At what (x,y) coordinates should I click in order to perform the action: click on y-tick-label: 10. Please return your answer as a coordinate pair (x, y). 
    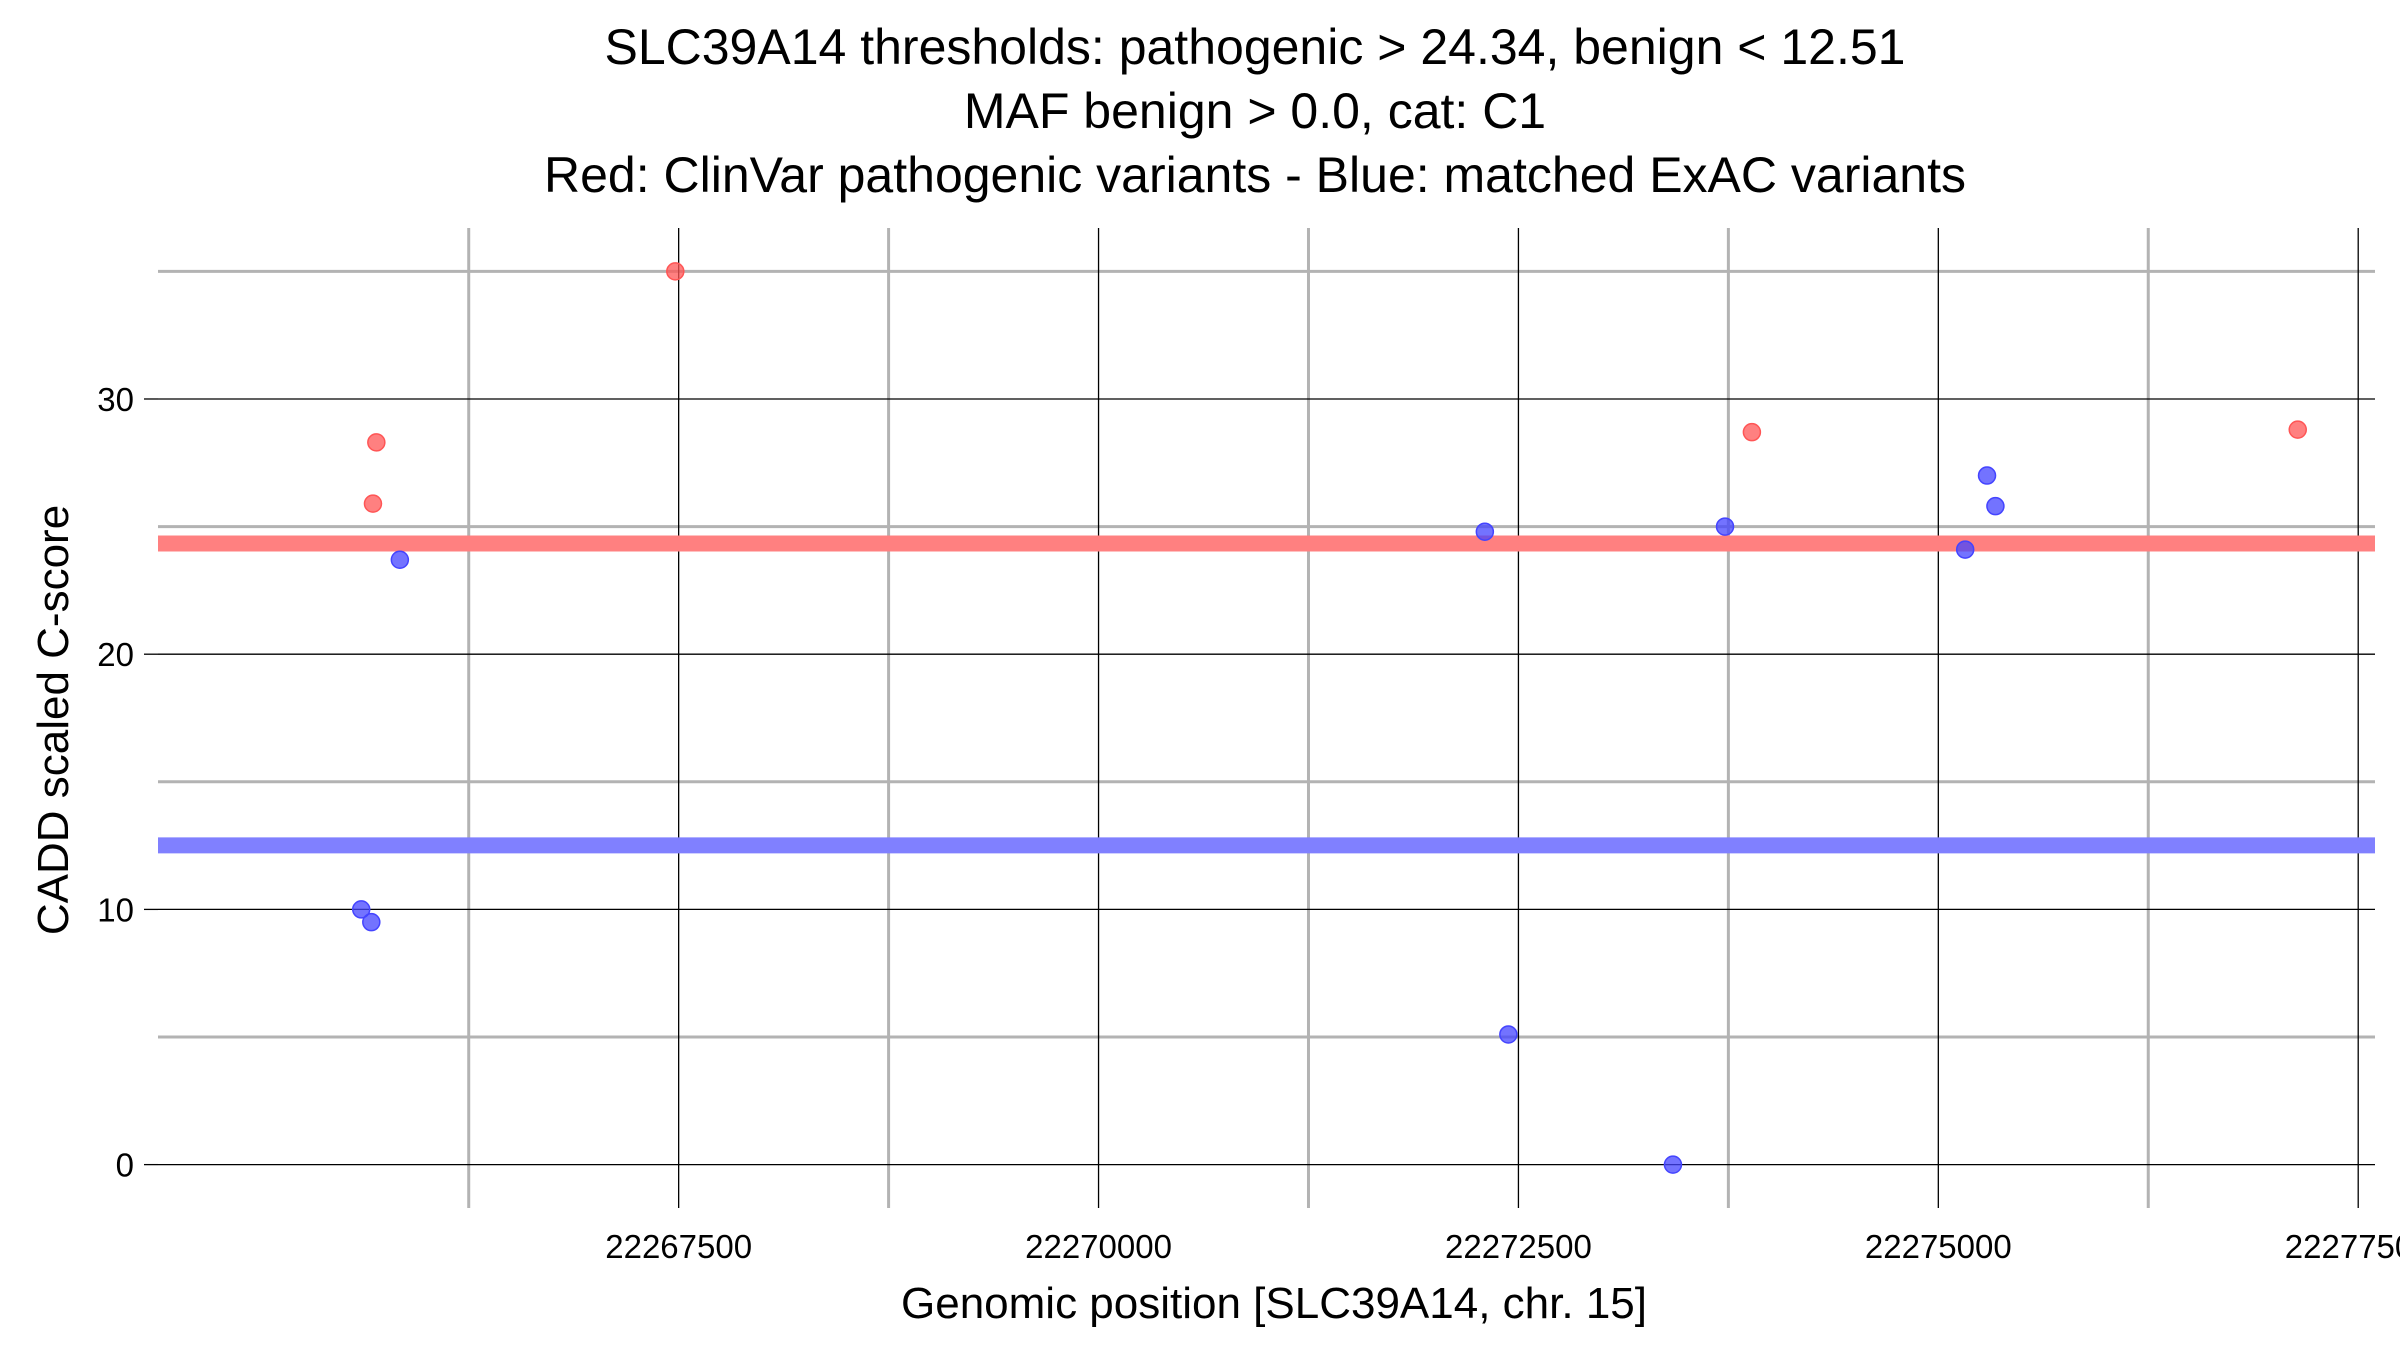
    Looking at the image, I should click on (115, 909).